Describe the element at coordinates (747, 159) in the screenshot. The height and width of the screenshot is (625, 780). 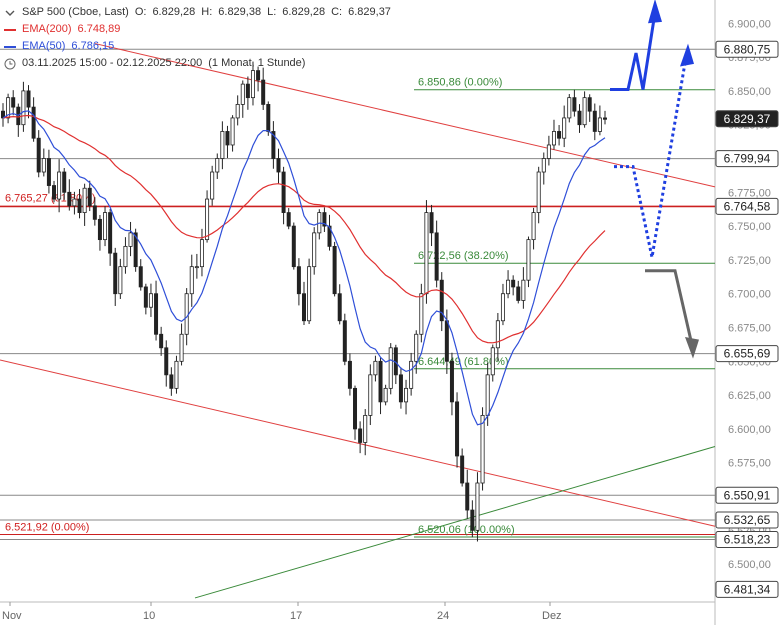
I see `price-label: 6.799,94` at that location.